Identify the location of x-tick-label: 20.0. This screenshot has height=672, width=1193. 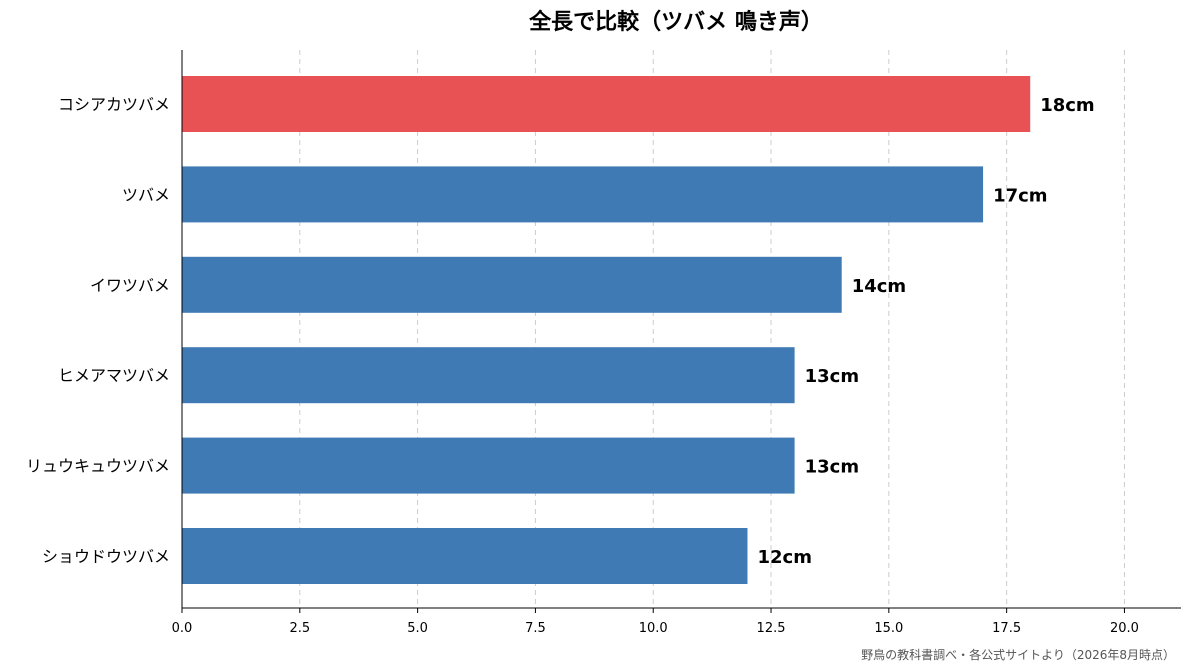
(1124, 628).